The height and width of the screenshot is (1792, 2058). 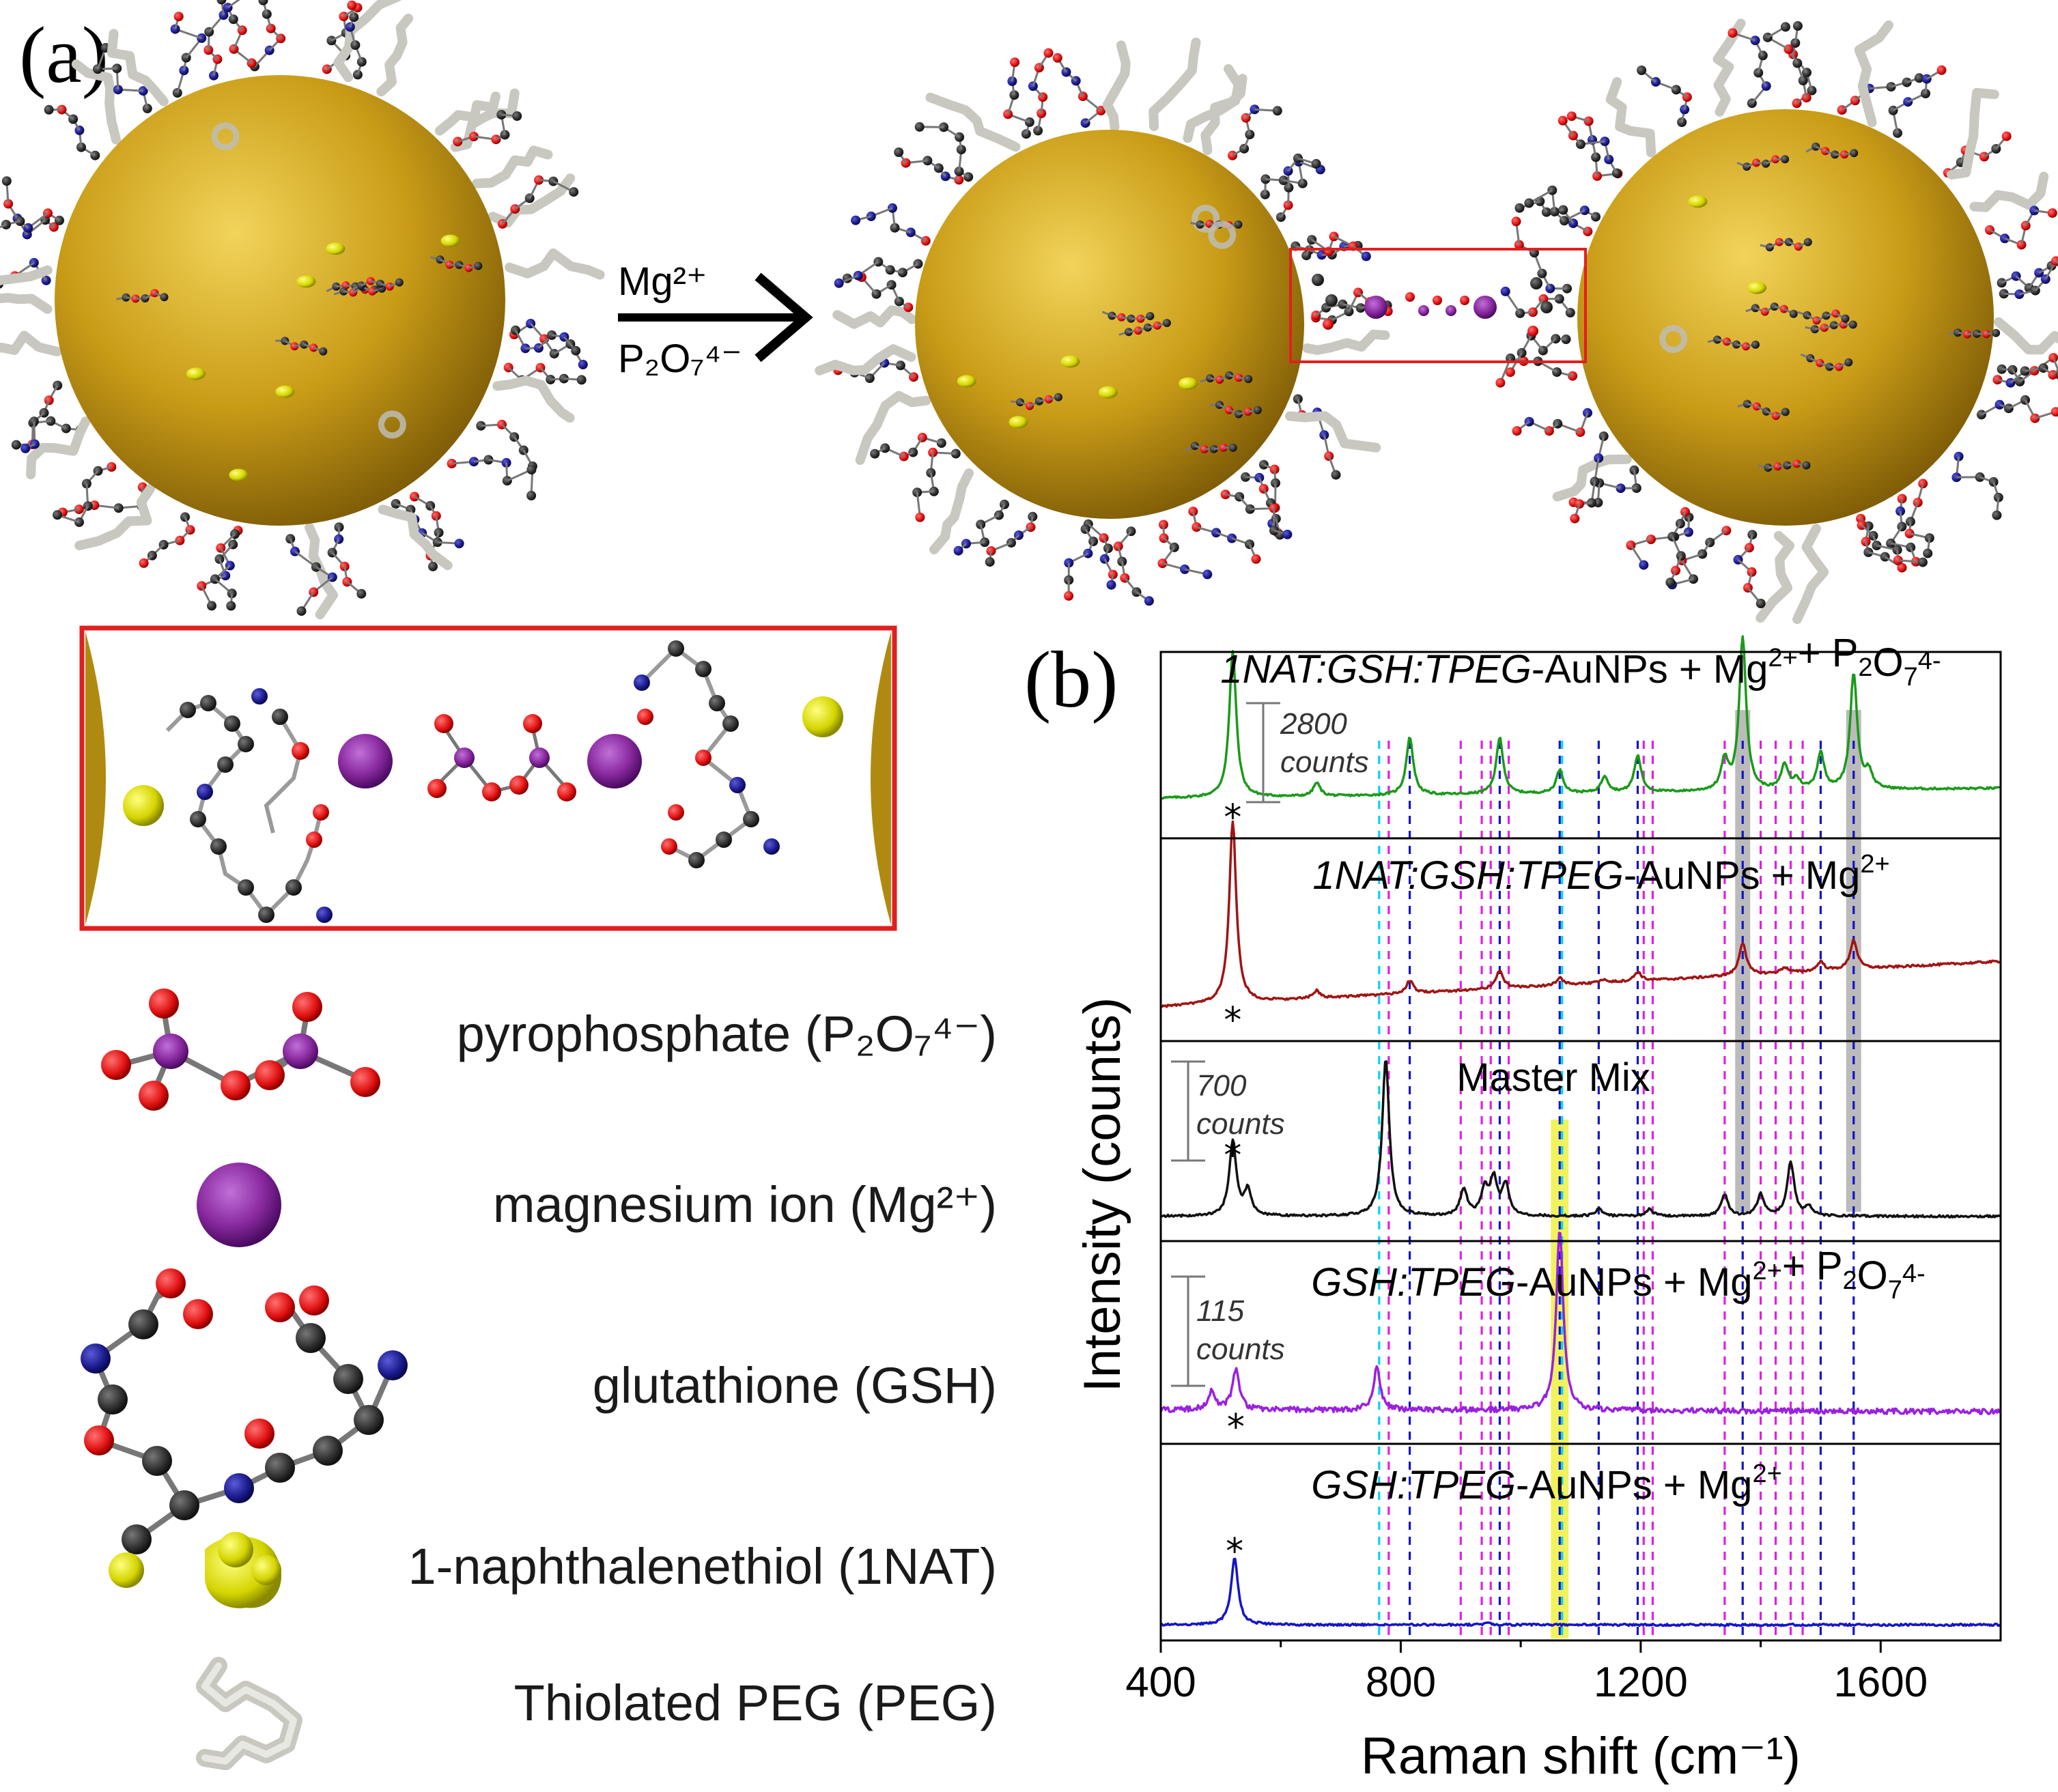 What do you see at coordinates (715, 320) in the screenshot?
I see `reaction-arrow: Mg²⁺ P₂O₇⁴⁻` at bounding box center [715, 320].